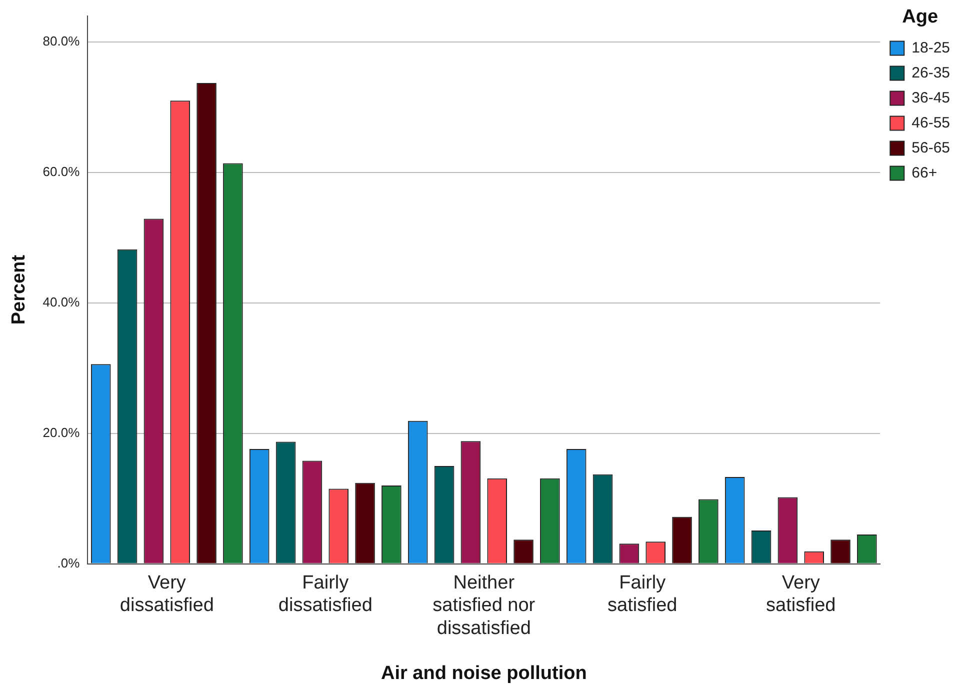  What do you see at coordinates (61, 171) in the screenshot?
I see `y-tick-label: 60.0%` at bounding box center [61, 171].